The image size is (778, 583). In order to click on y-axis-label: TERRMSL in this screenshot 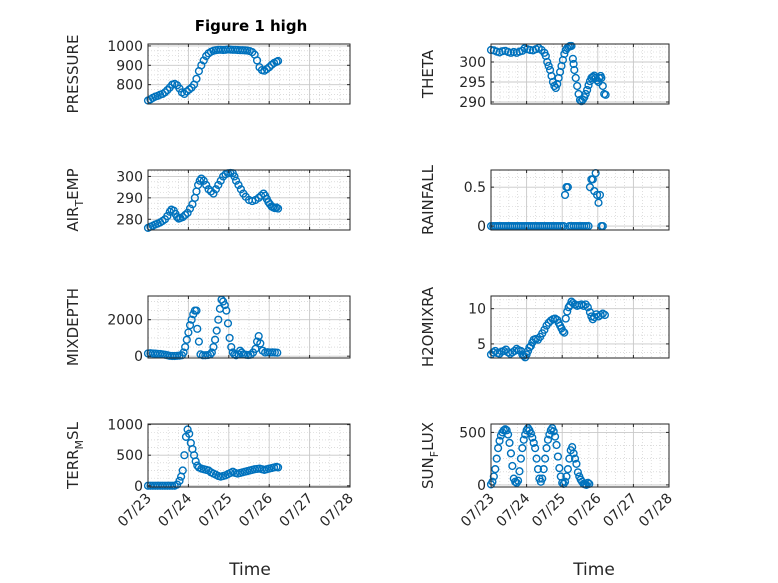, I will do `click(75, 455)`.